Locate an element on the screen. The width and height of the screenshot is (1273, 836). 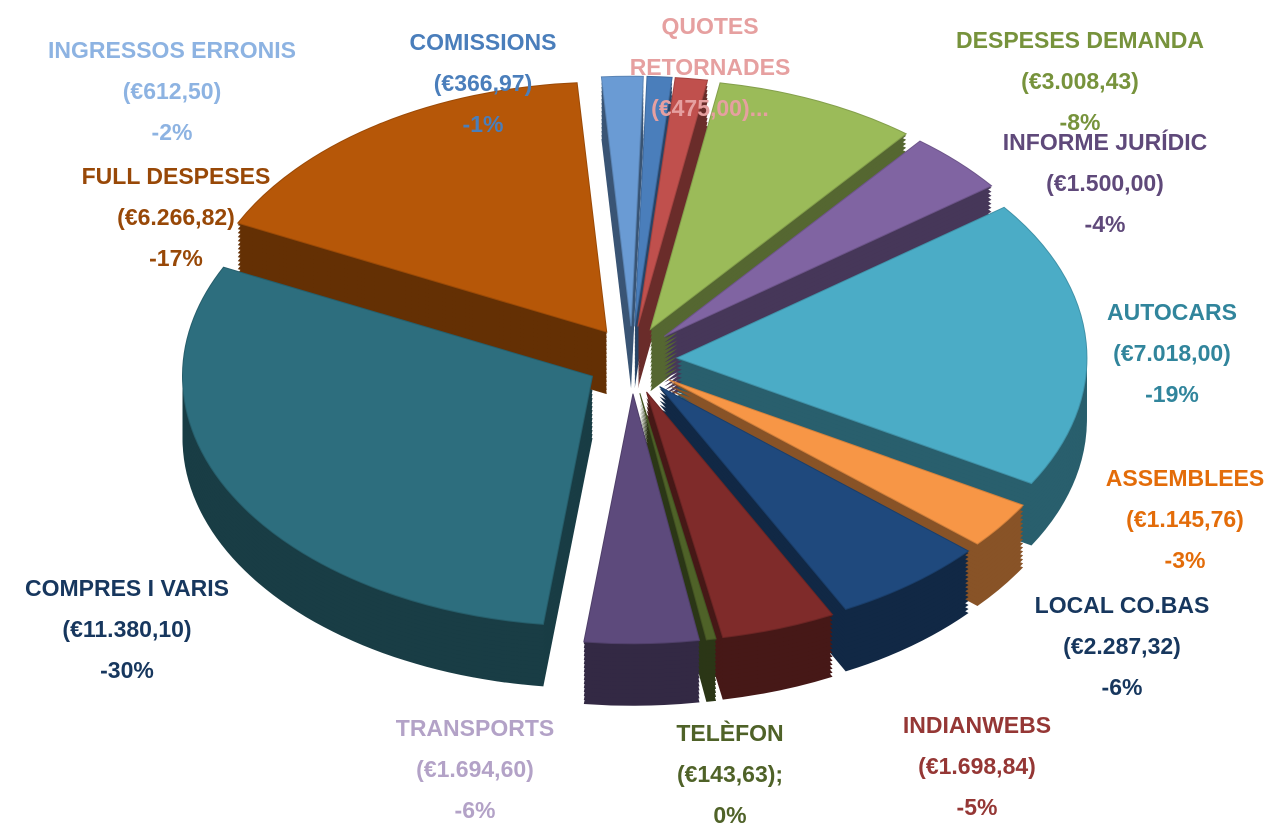
data-label: ASSEMBLEES (€1.145,76) -3% is located at coordinates (1185, 519).